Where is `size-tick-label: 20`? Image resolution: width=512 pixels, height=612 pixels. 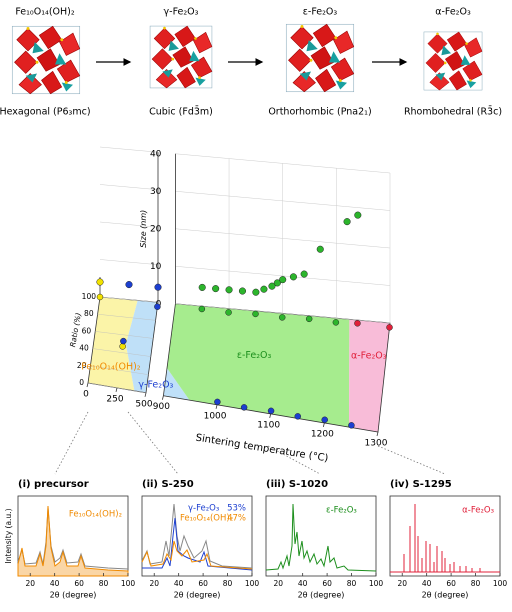
size-tick-label: 20 is located at coordinates (156, 229).